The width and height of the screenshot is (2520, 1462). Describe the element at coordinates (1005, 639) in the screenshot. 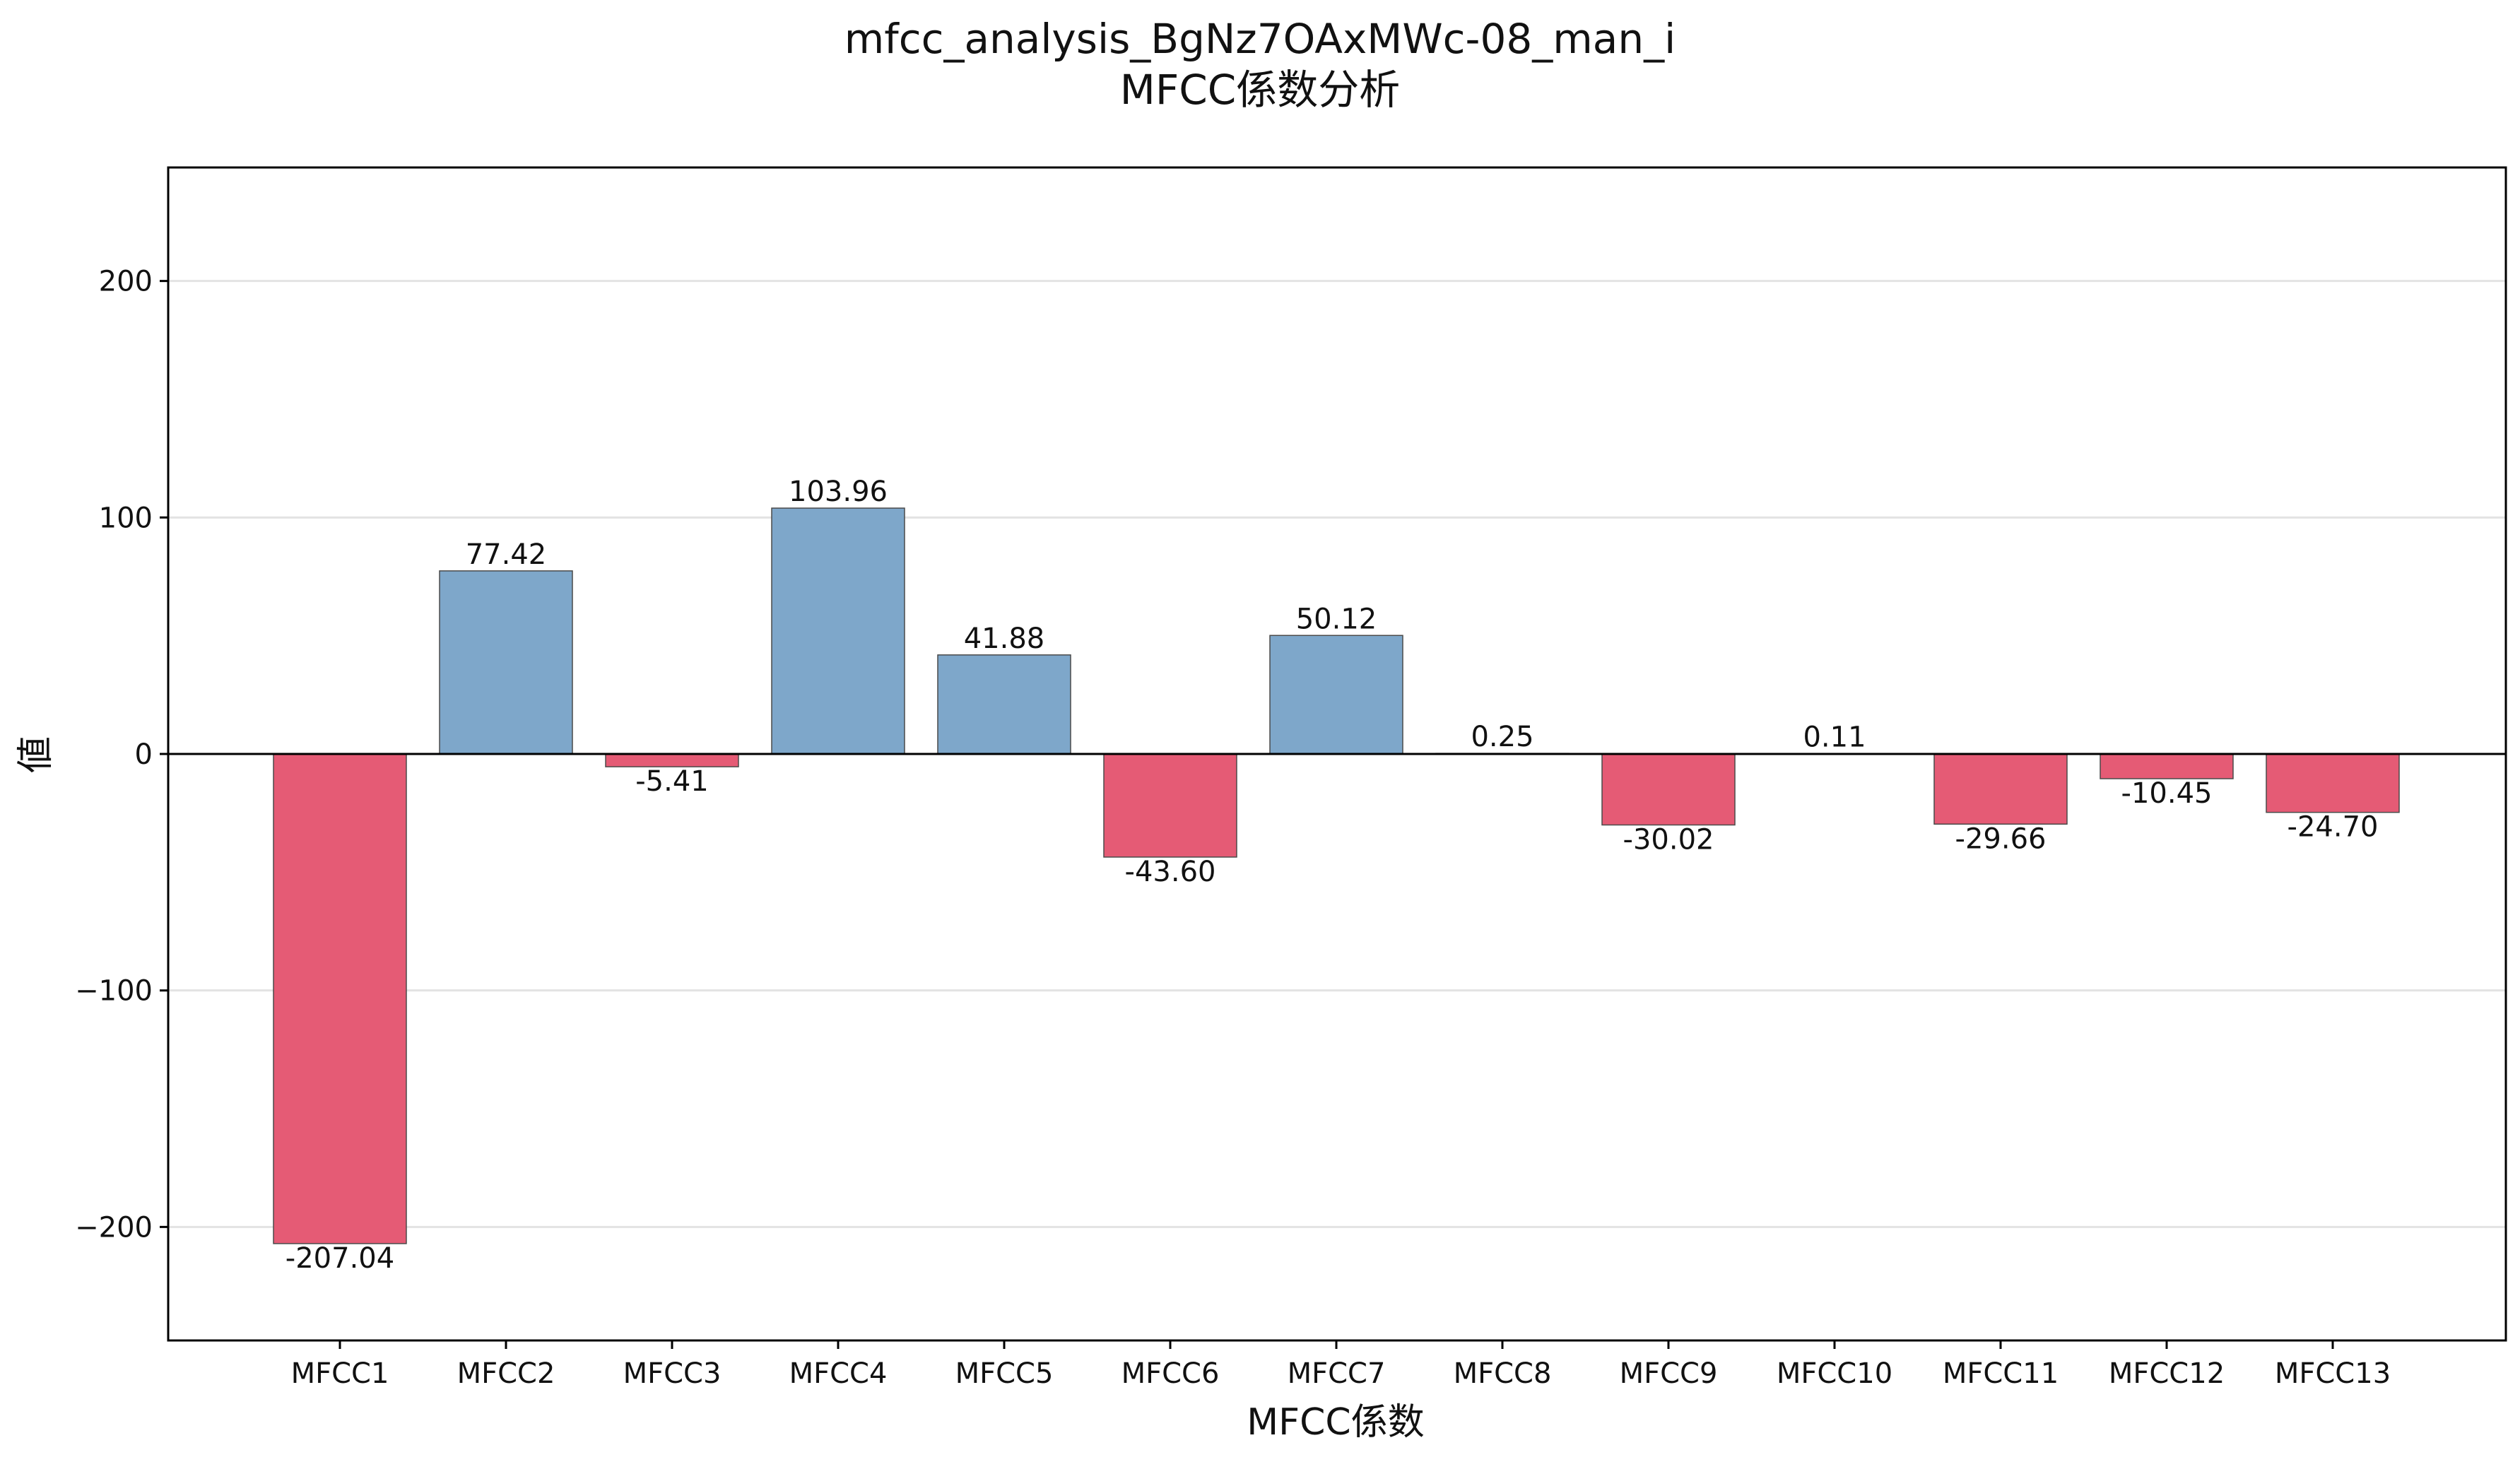

I see `data-label-mfcc5: 41.88` at that location.